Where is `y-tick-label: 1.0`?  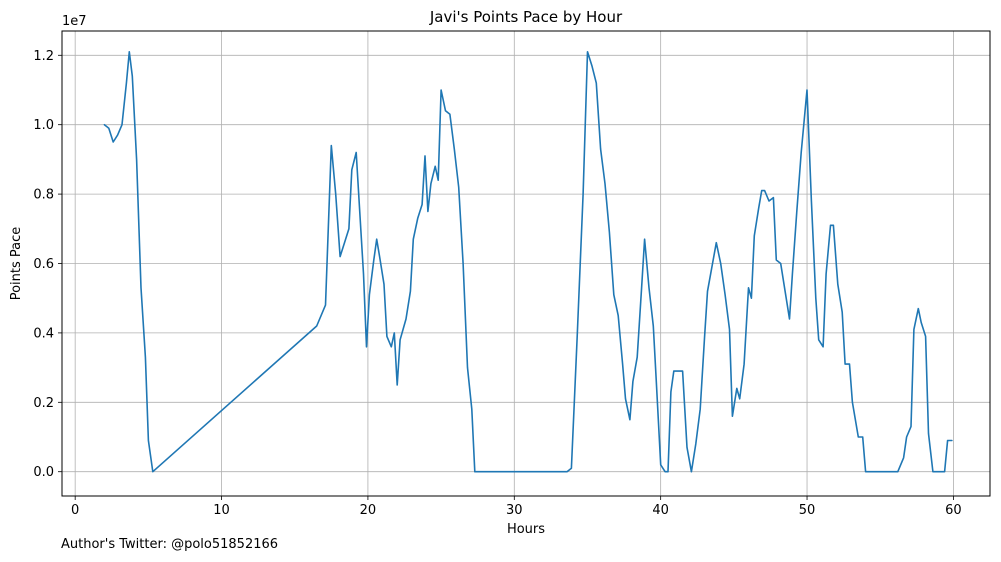
y-tick-label: 1.0 is located at coordinates (43, 125).